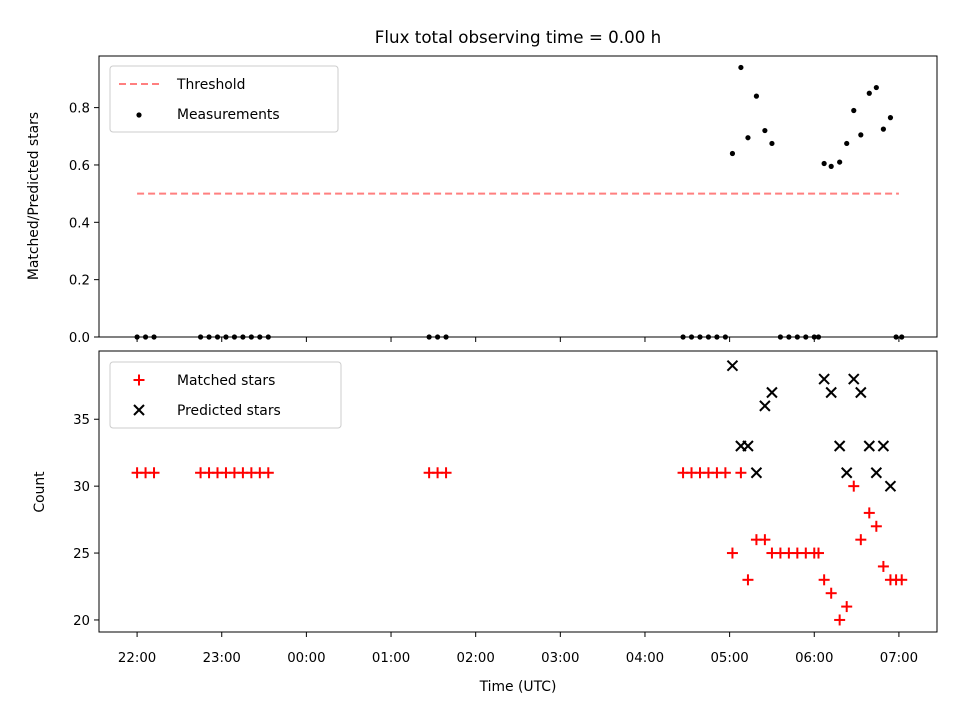  Describe the element at coordinates (81, 420) in the screenshot. I see `bottom-ytick-label: 35` at that location.